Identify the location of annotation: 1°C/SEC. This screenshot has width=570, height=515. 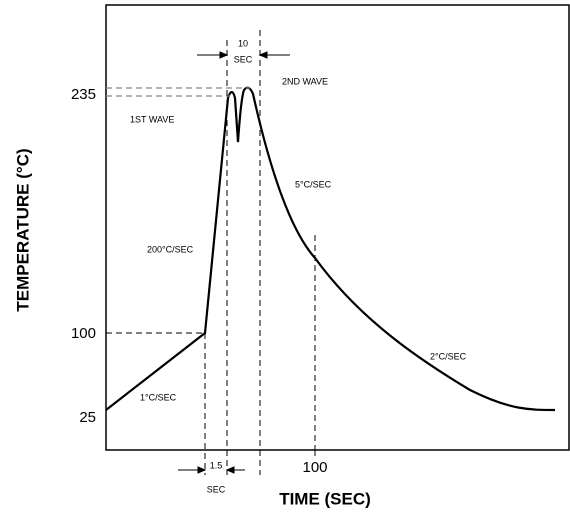
(158, 397).